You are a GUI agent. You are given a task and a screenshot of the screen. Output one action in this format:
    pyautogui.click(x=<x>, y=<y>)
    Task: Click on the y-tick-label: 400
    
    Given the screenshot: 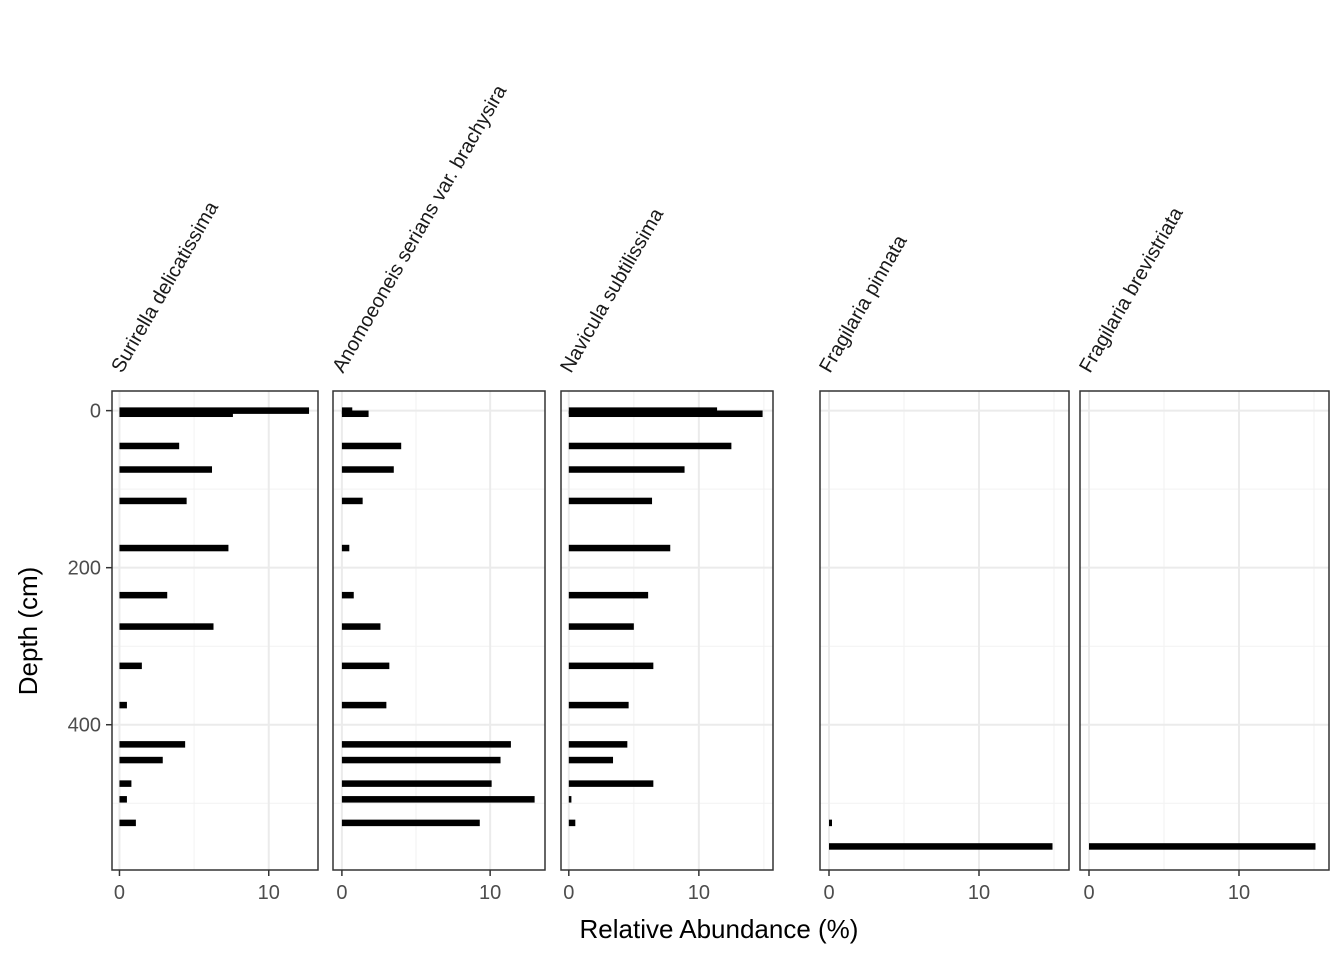 What is the action you would take?
    pyautogui.click(x=84, y=726)
    